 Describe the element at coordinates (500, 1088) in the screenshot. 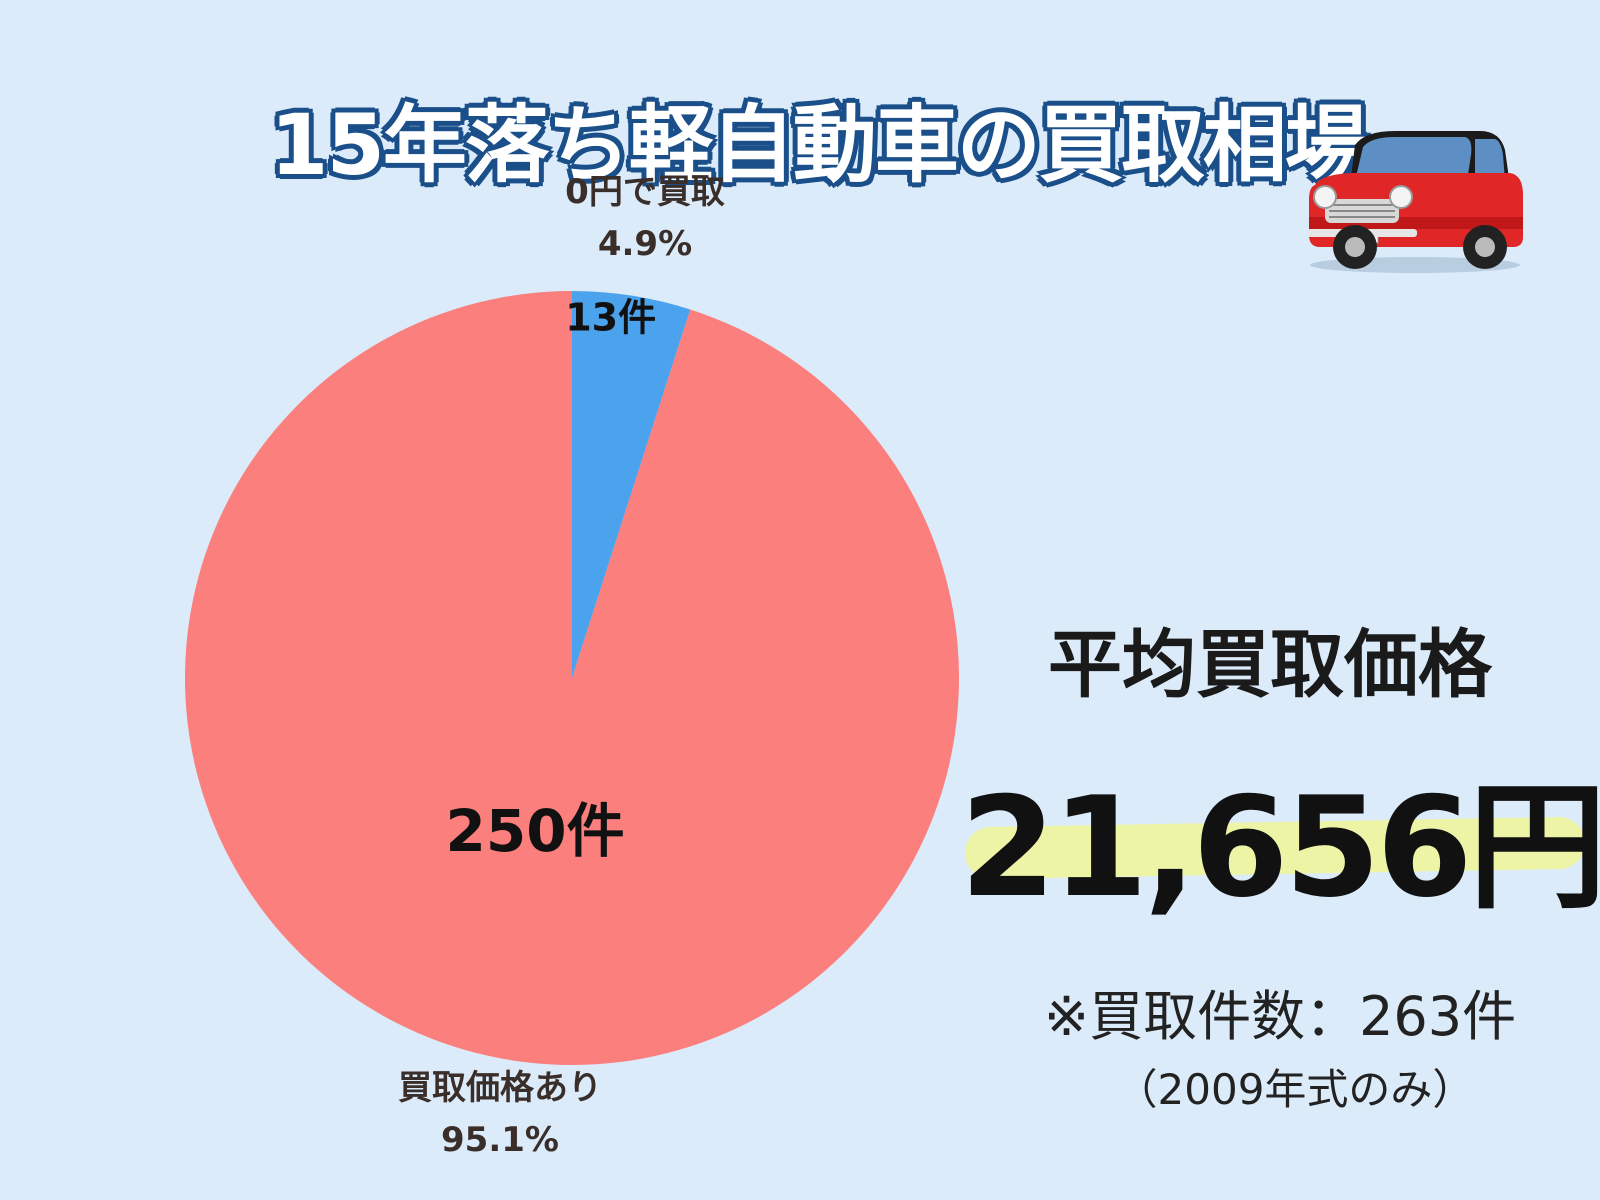

I see `slice-paid-name: 買取価格あり` at that location.